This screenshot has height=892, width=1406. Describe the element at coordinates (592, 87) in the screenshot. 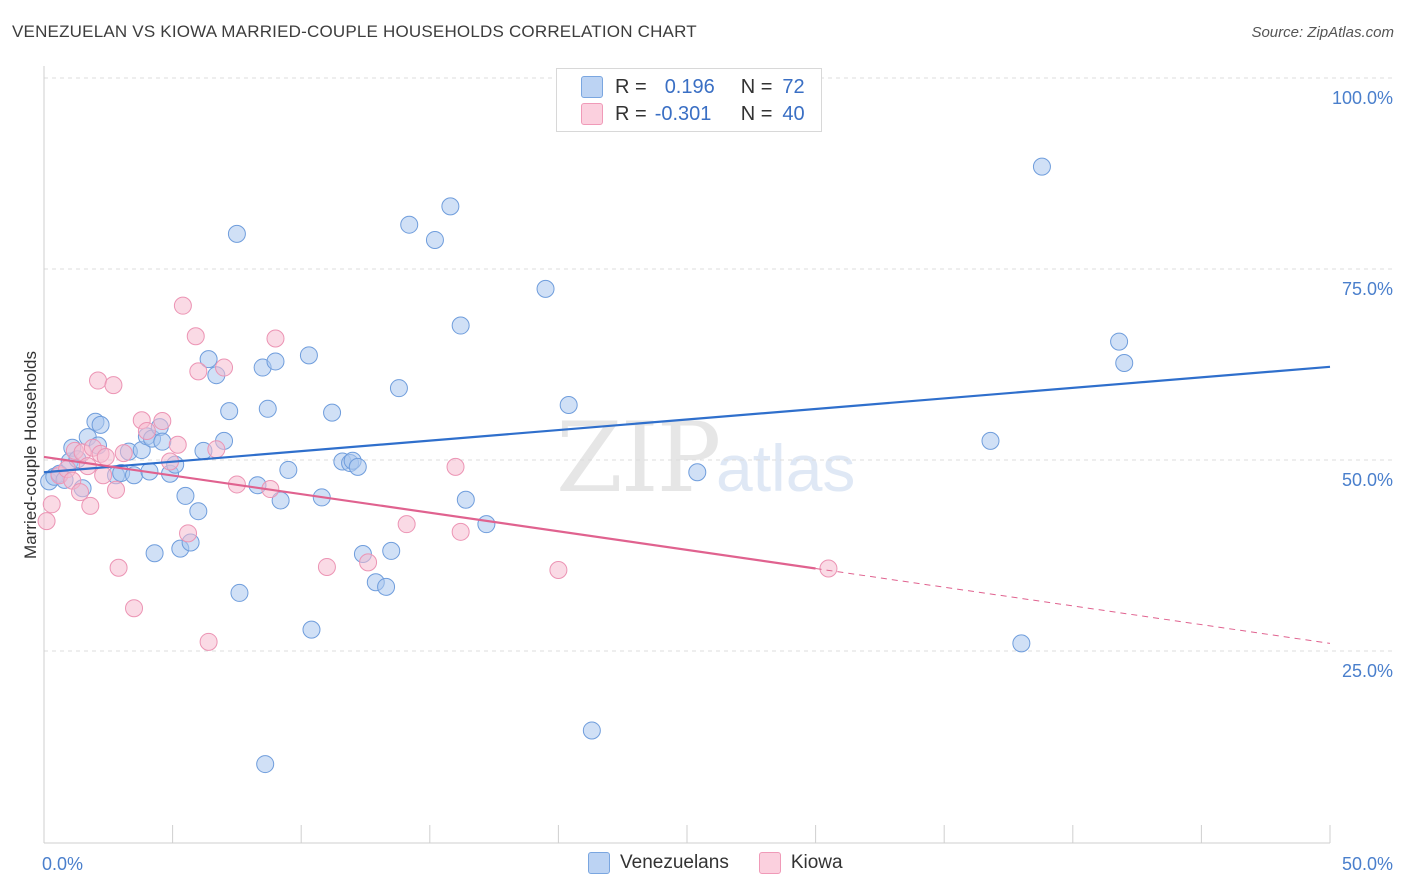

I see `legend-swatch-venezuelans` at that location.